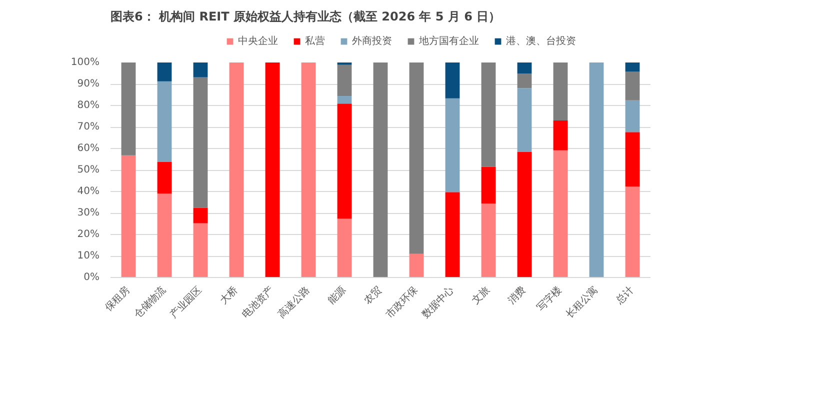  What do you see at coordinates (229, 295) in the screenshot?
I see `x-tick-label: 大桥` at bounding box center [229, 295].